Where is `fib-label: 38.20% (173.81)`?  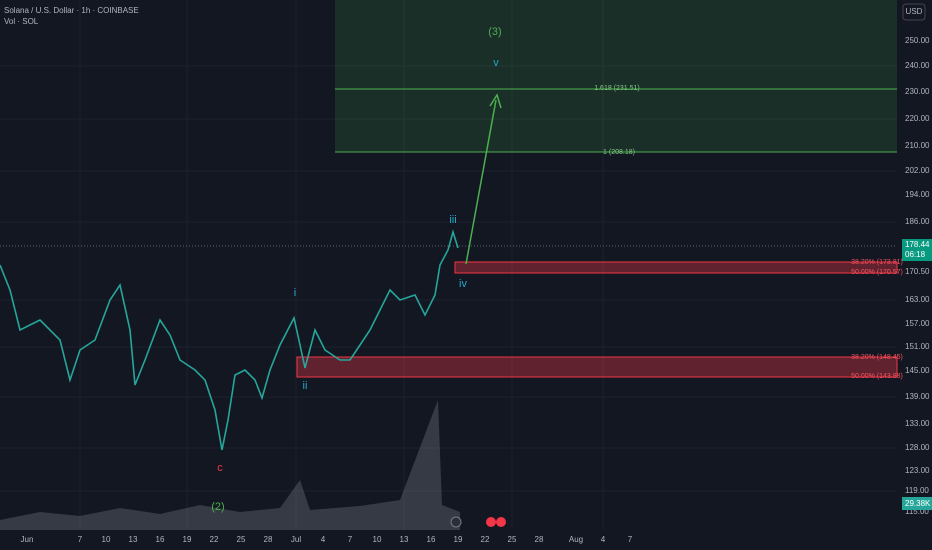 fib-label: 38.20% (173.81) is located at coordinates (877, 262).